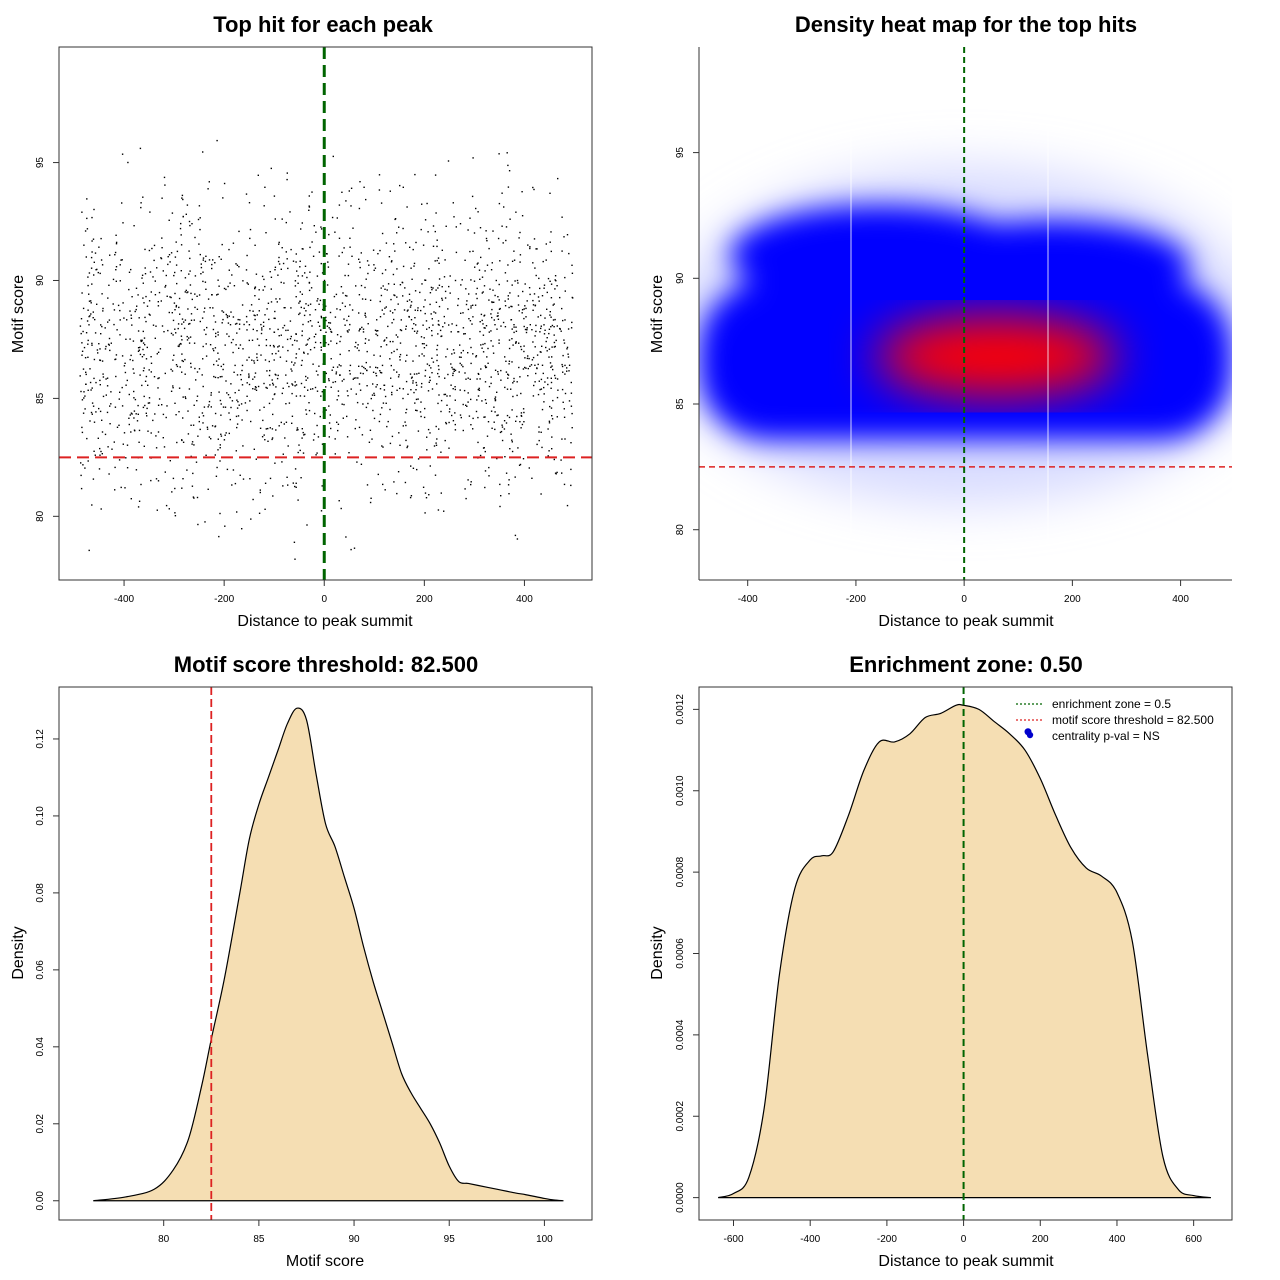 This screenshot has width=1280, height=1280. Describe the element at coordinates (1180, 599) in the screenshot. I see `x-tick-label: 400` at that location.